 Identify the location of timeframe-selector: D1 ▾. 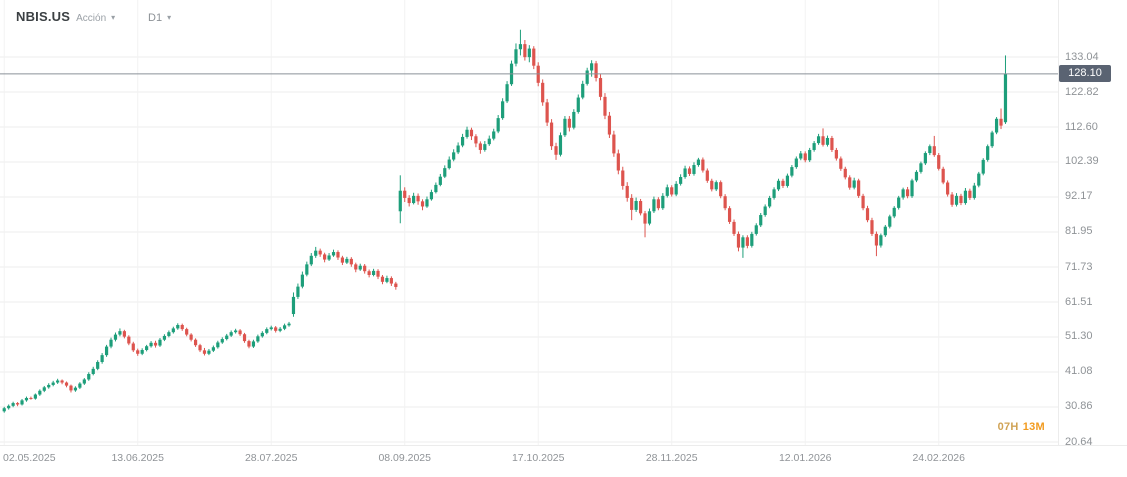
(159, 18).